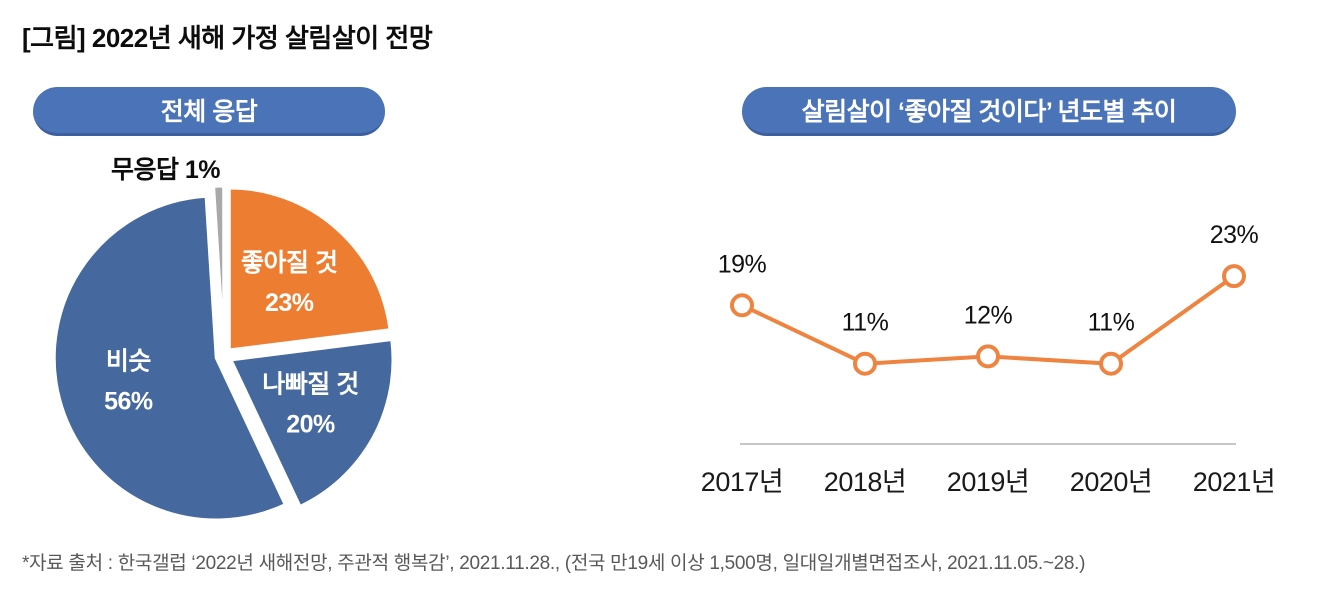 This screenshot has width=1318, height=600. I want to click on line-value-label-0: 19%, so click(742, 264).